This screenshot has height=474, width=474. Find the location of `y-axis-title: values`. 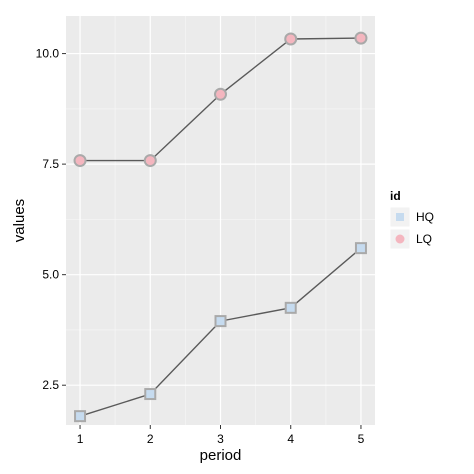

y-axis-title: values is located at coordinates (19, 220).